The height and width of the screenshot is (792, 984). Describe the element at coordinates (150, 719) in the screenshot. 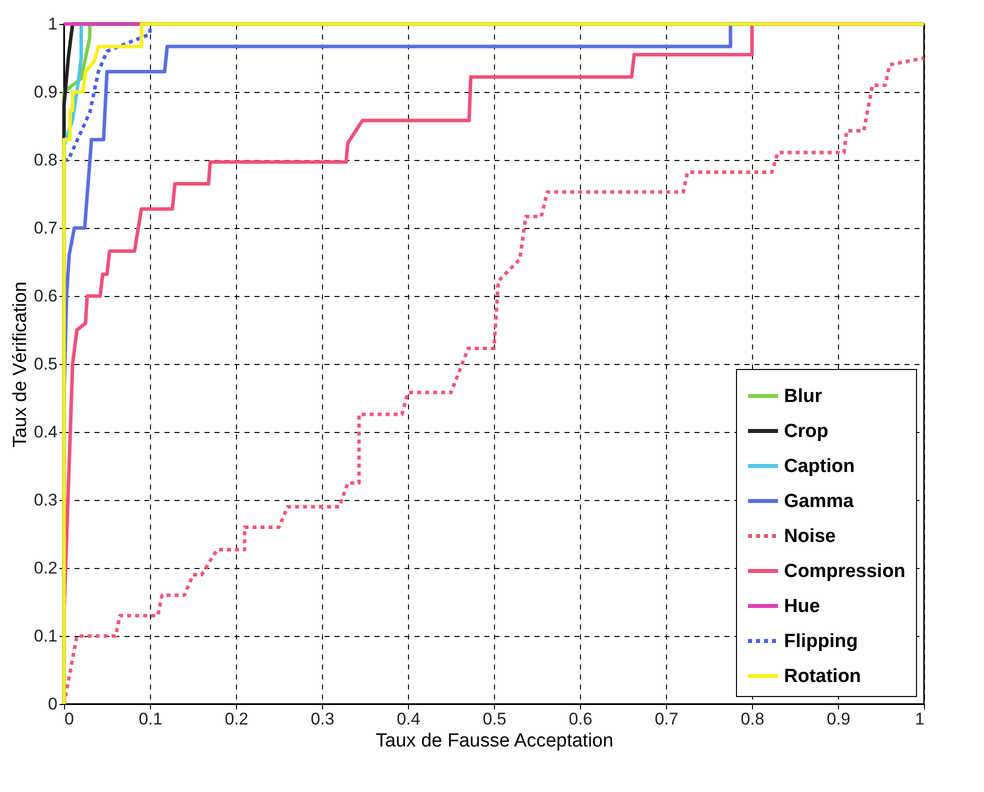

I see `x-tick-label: 0.1` at that location.